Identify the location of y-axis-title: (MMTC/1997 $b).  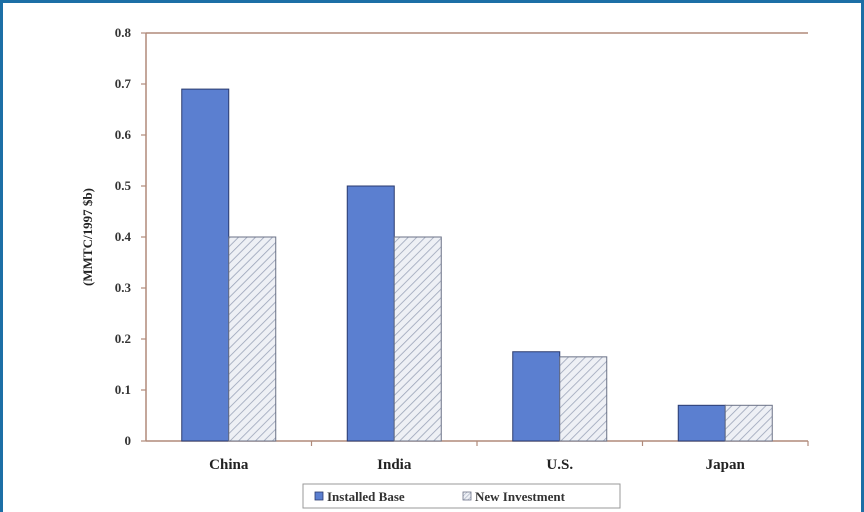
(87, 237).